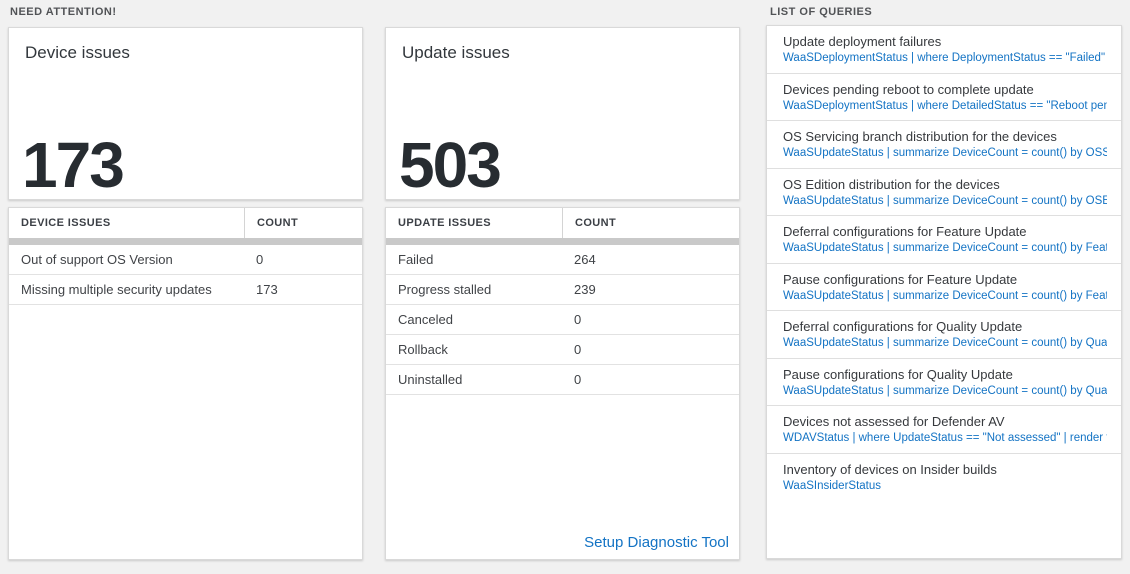 This screenshot has height=574, width=1130. What do you see at coordinates (898, 374) in the screenshot?
I see `query-title: Pause configurations for Quality Update` at bounding box center [898, 374].